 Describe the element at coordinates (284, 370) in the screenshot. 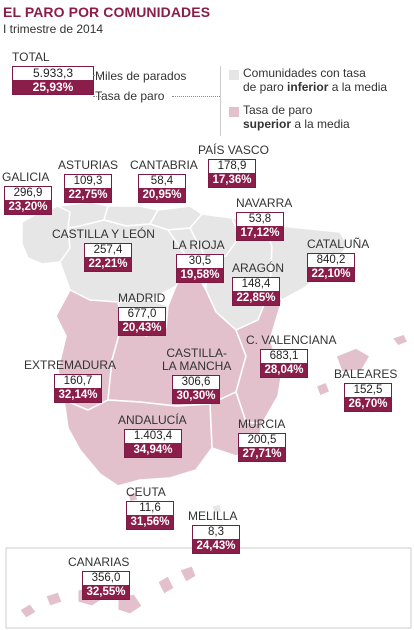

I see `region-rate: 28,04%` at that location.